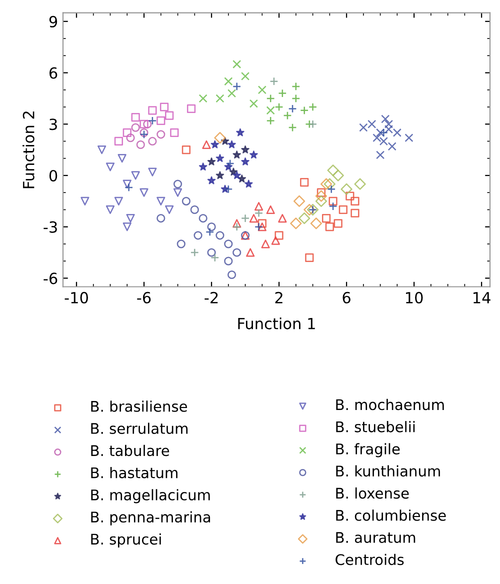 The height and width of the screenshot is (584, 500). I want to click on x-axis-title: Function 1, so click(276, 324).